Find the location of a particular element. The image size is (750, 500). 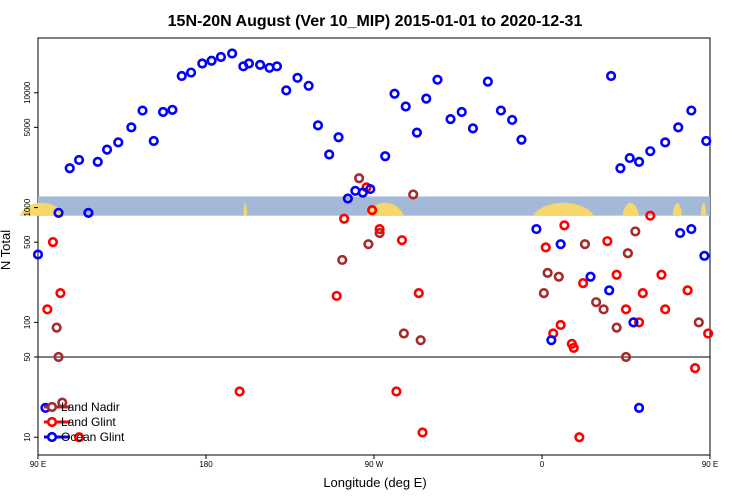

y-tick-label: 1000 is located at coordinates (27, 207).